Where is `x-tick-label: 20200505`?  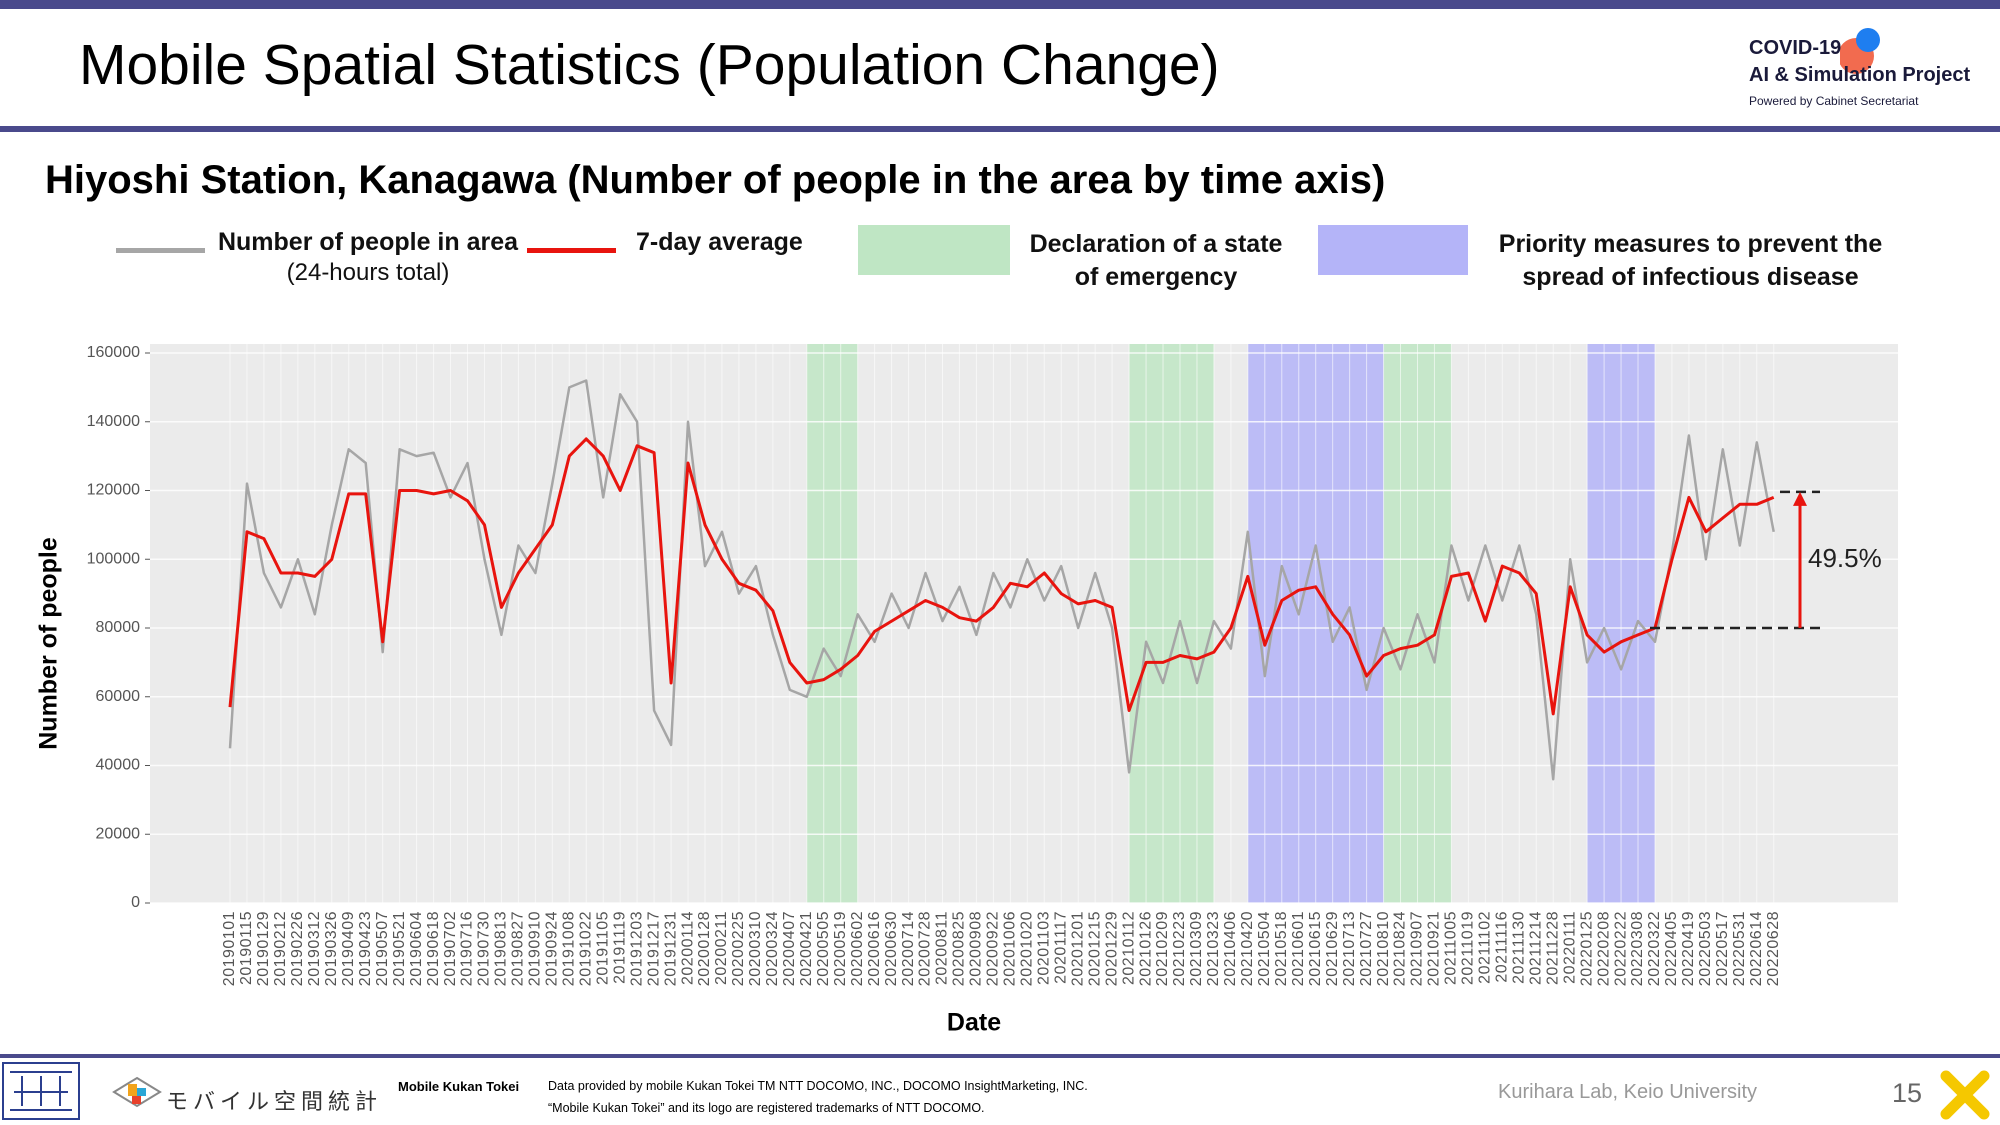 x-tick-label: 20200505 is located at coordinates (823, 948).